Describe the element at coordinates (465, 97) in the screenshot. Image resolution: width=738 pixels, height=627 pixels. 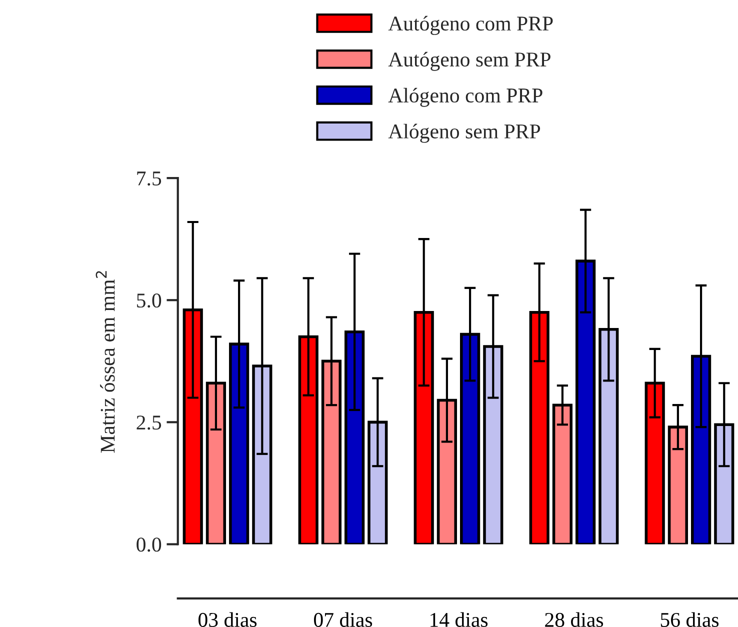
I see `legend-label: Alógeno com PRP` at that location.